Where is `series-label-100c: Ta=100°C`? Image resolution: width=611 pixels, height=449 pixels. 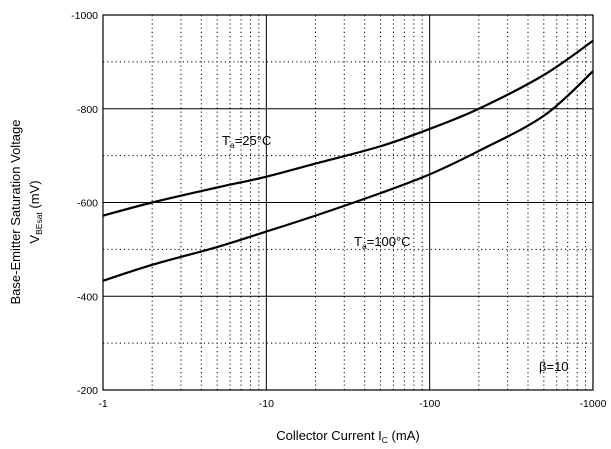
series-label-100c: Ta=100°C is located at coordinates (382, 242).